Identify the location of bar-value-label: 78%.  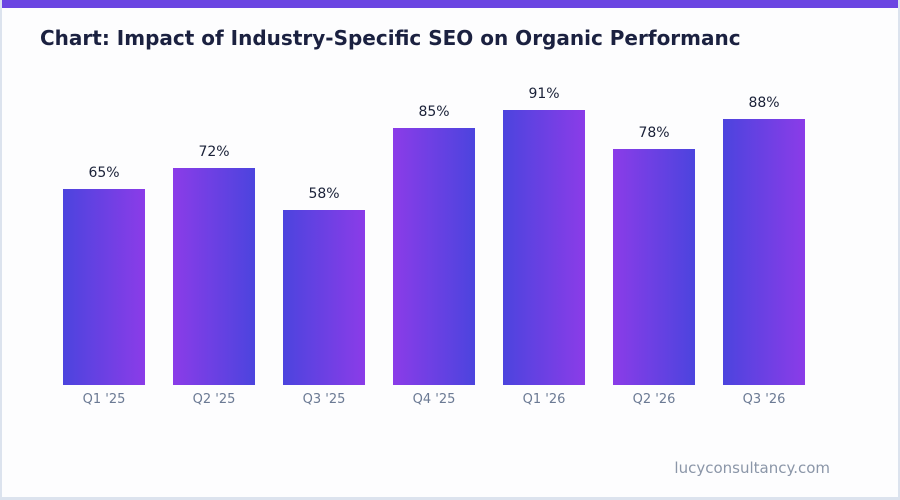
(654, 133).